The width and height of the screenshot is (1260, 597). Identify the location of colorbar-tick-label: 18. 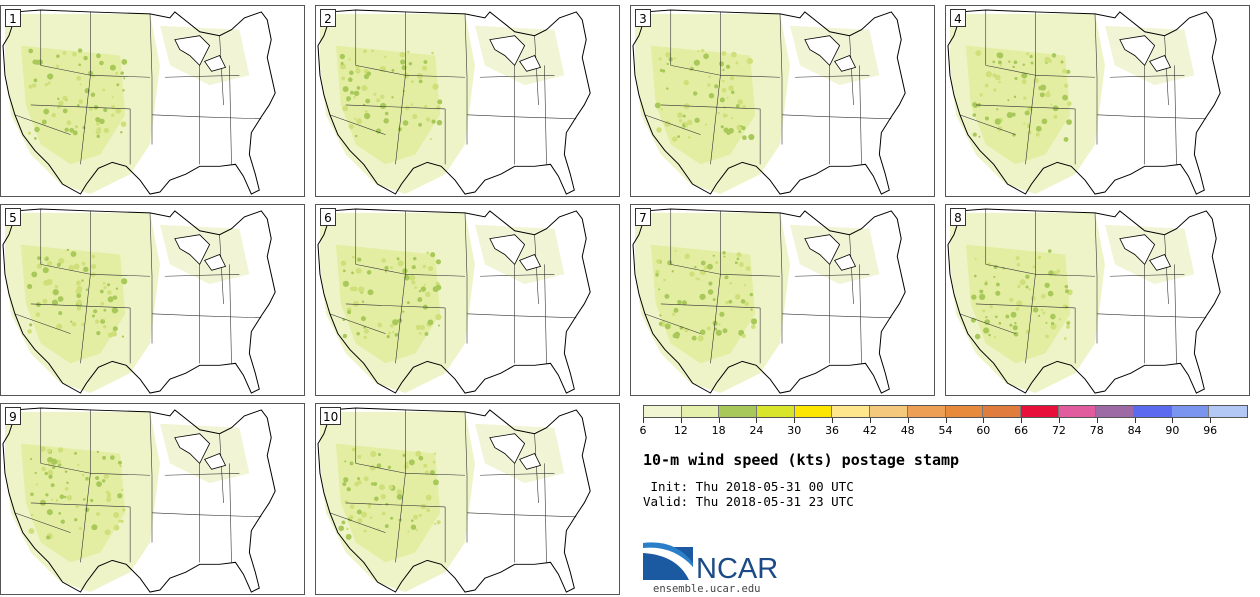
(718, 430).